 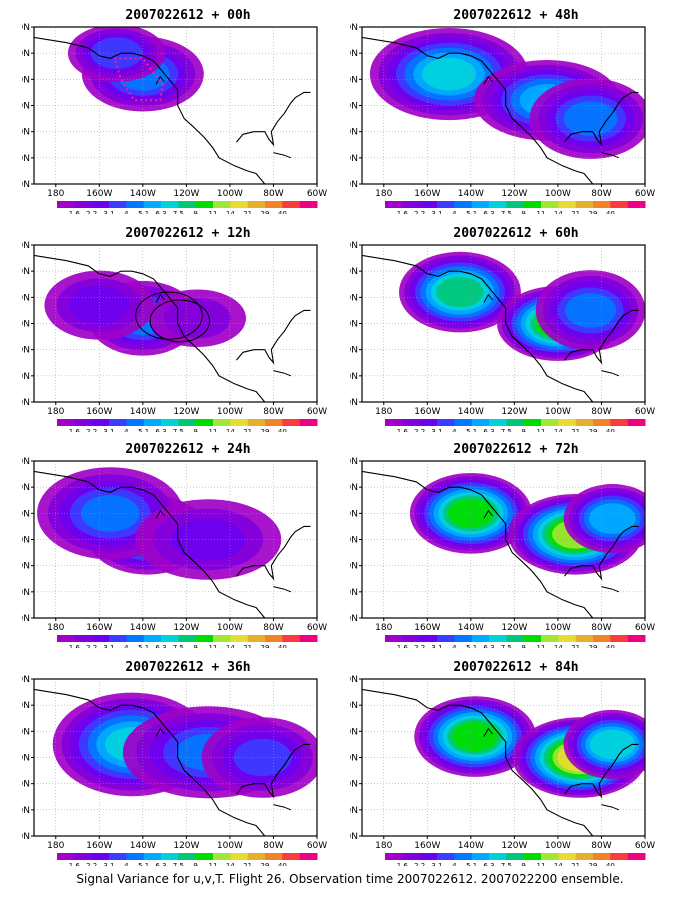 I want to click on x-tick-label: 60W, so click(x=645, y=194).